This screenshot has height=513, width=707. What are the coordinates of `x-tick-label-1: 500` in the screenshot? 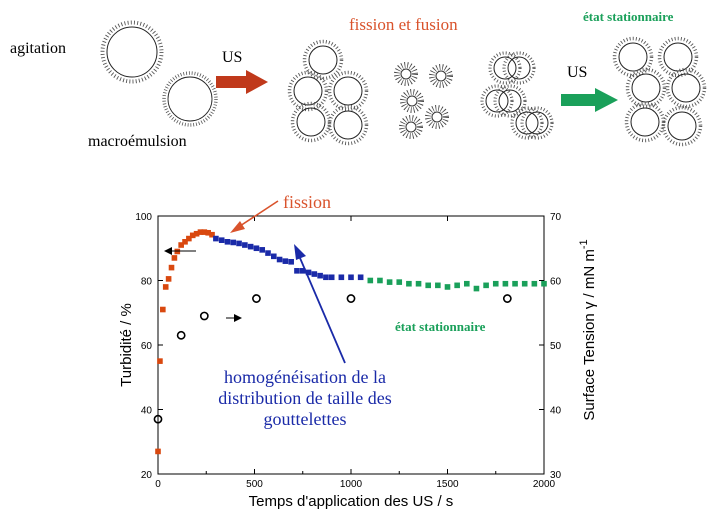 It's located at (254, 484).